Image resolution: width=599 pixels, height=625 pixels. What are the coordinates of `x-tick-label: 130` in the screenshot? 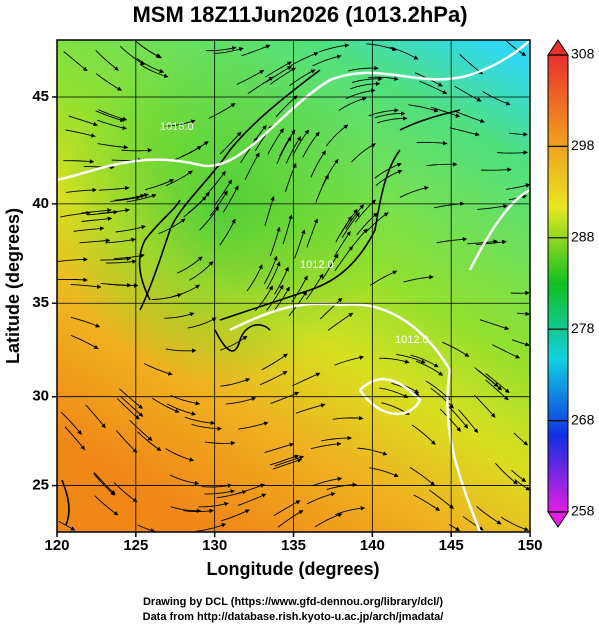 It's located at (214, 545).